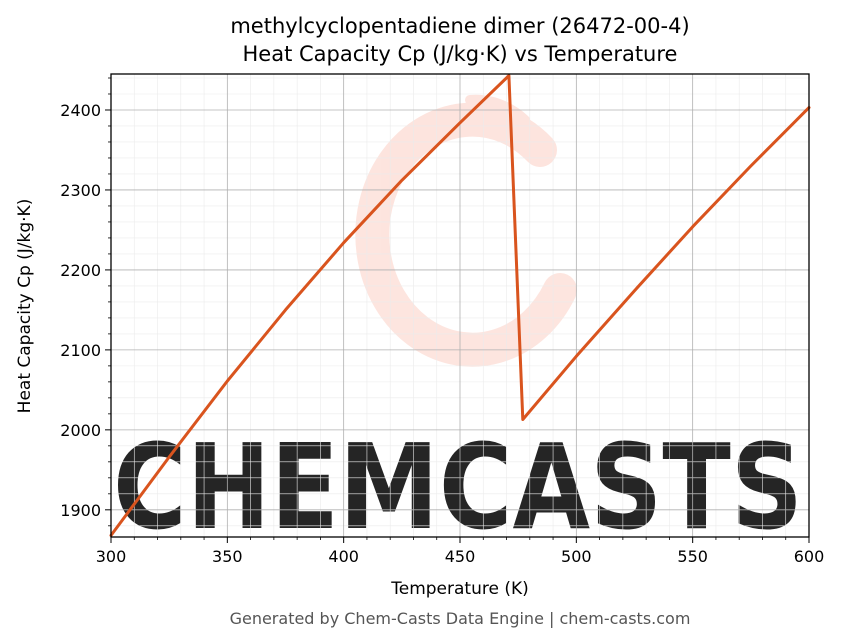 This screenshot has width=843, height=644. I want to click on x-tick-label: 350, so click(227, 556).